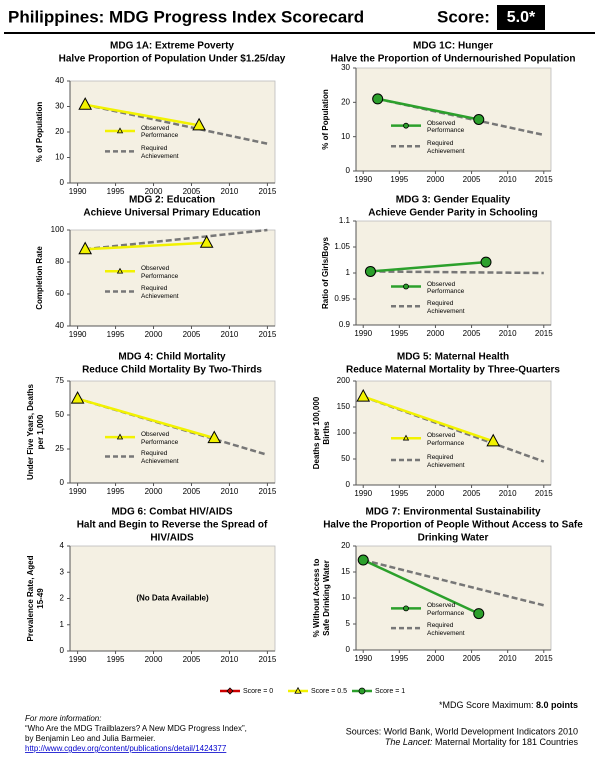 The width and height of the screenshot is (599, 776). What do you see at coordinates (452, 512) in the screenshot?
I see `chart-title: MDG 7: Environmental Sustainability` at bounding box center [452, 512].